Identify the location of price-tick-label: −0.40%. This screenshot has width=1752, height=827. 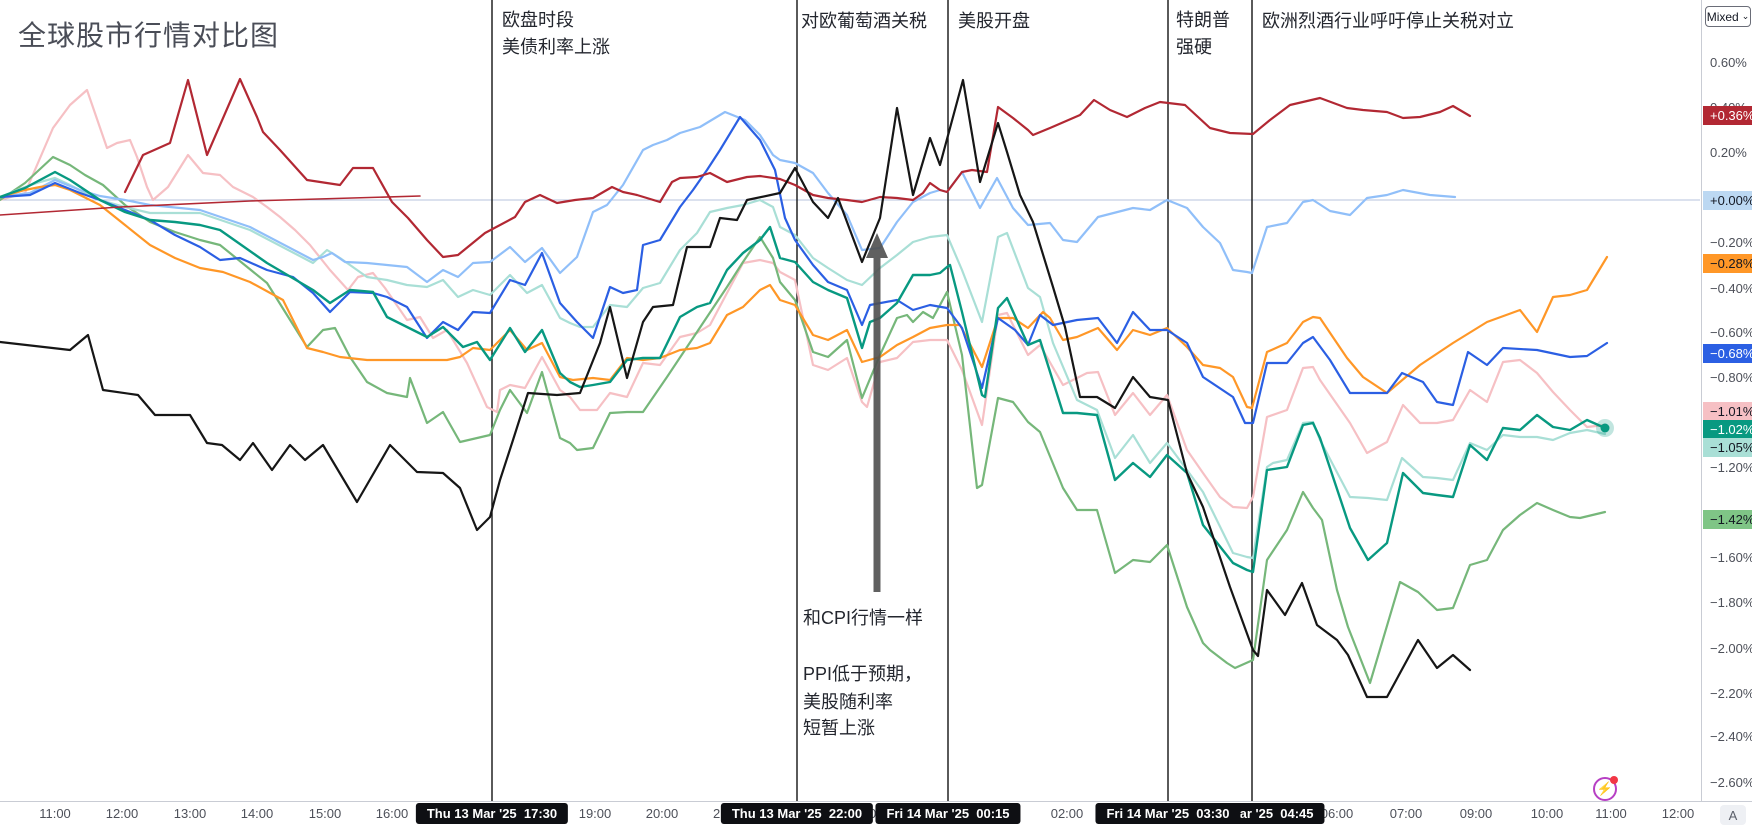
(1731, 288).